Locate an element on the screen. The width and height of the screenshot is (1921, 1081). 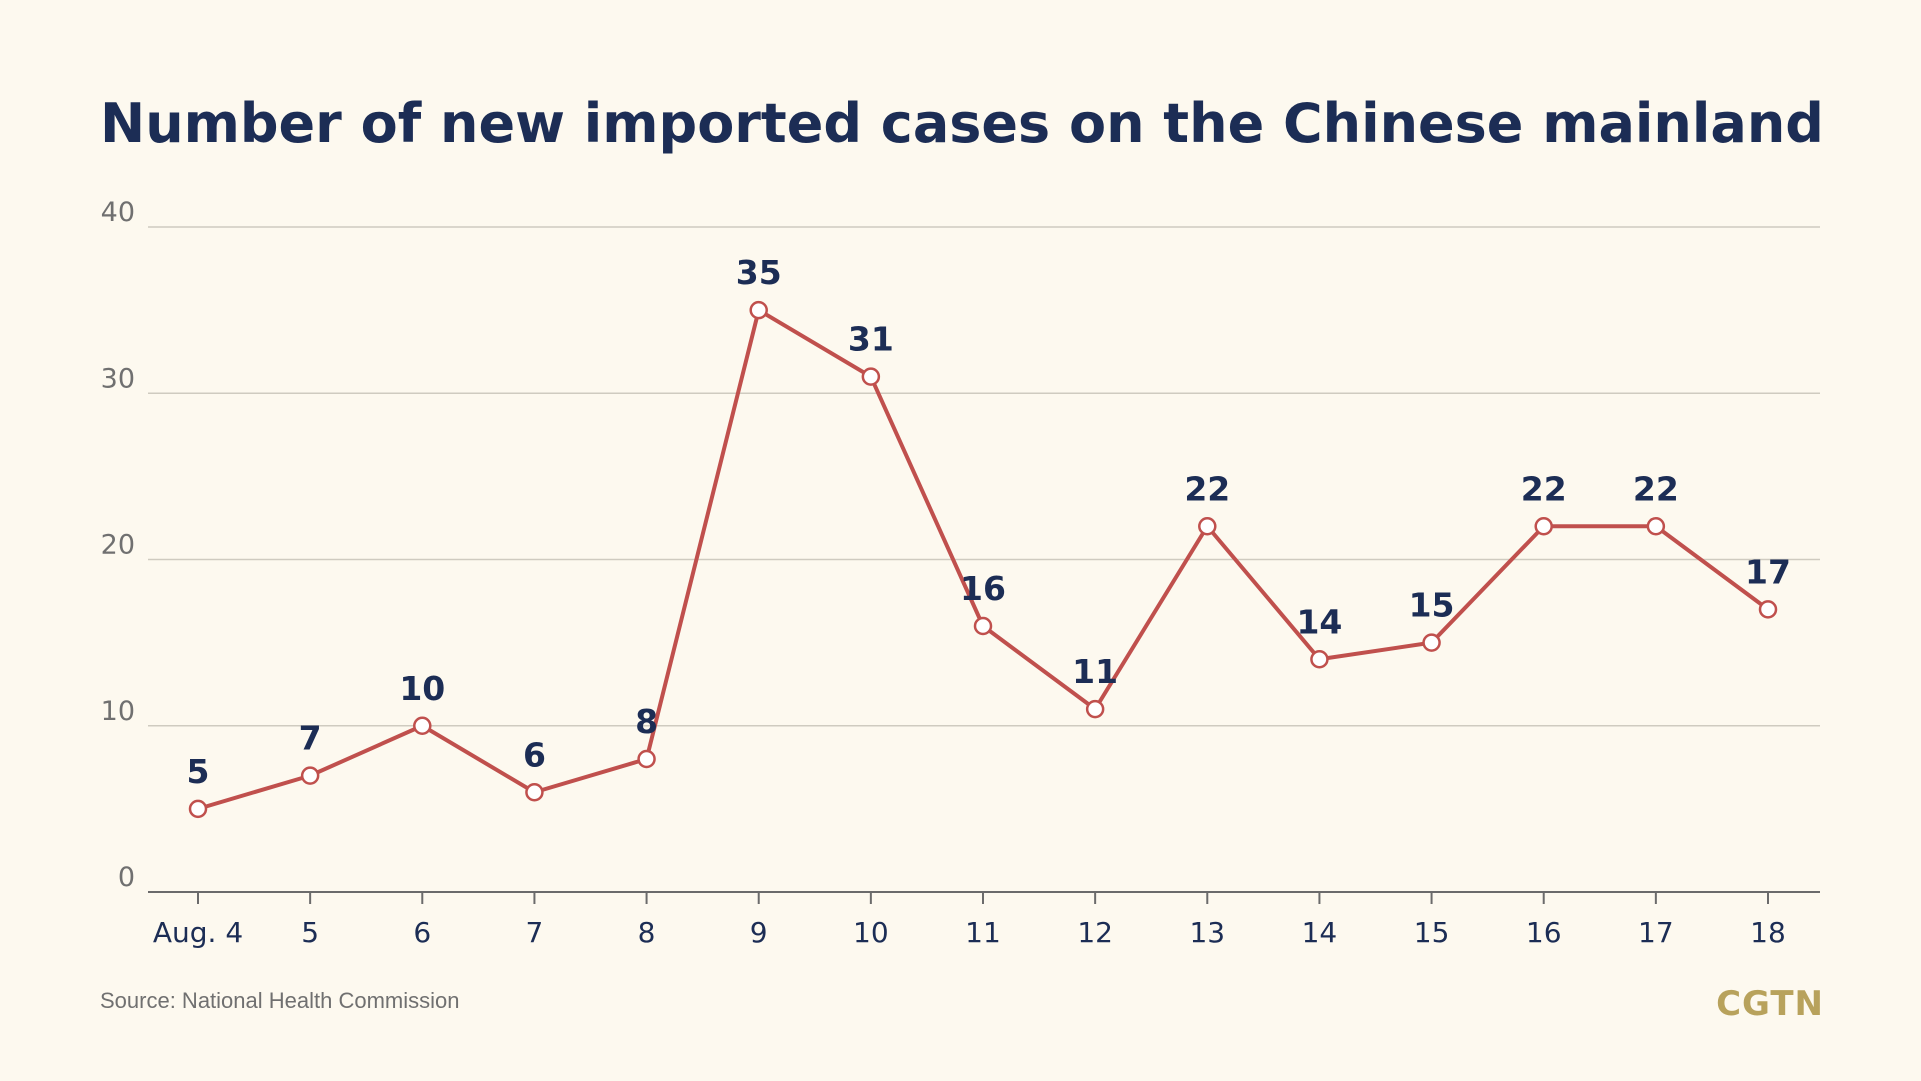
x-tick-label: 12 is located at coordinates (1095, 932).